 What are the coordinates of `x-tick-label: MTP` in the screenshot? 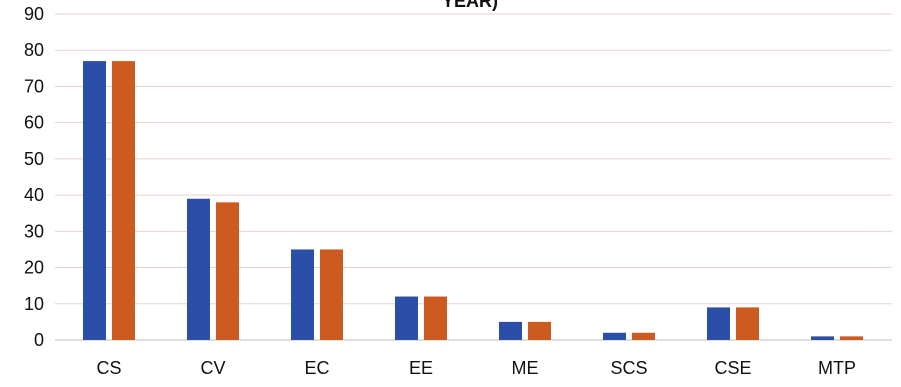 It's located at (837, 368).